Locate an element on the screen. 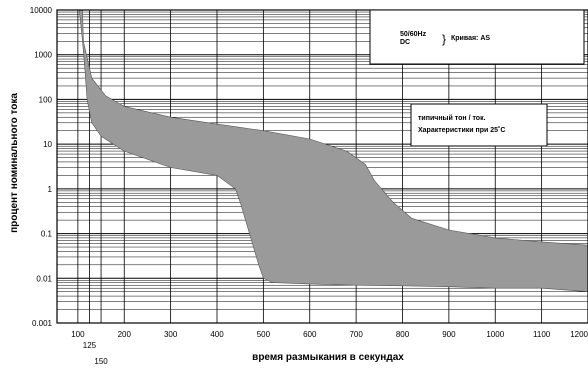 Image resolution: width=588 pixels, height=369 pixels. curve-type-box: 50/60Hz DC } Кривая: AS is located at coordinates (477, 37).